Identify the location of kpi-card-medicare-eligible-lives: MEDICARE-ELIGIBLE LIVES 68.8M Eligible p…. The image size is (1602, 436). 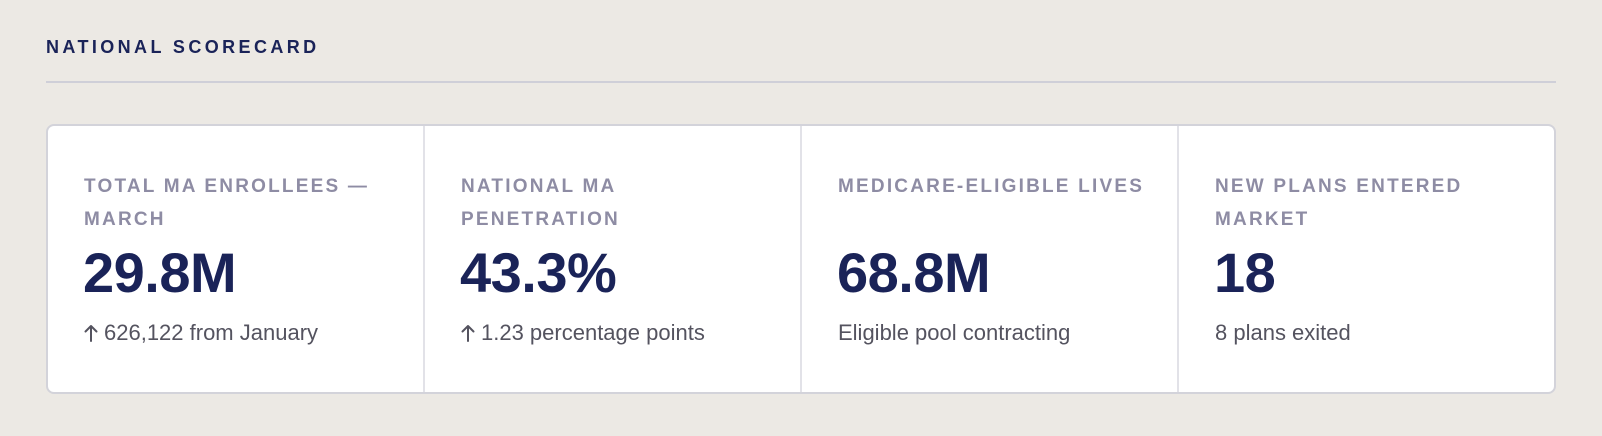
(990, 259).